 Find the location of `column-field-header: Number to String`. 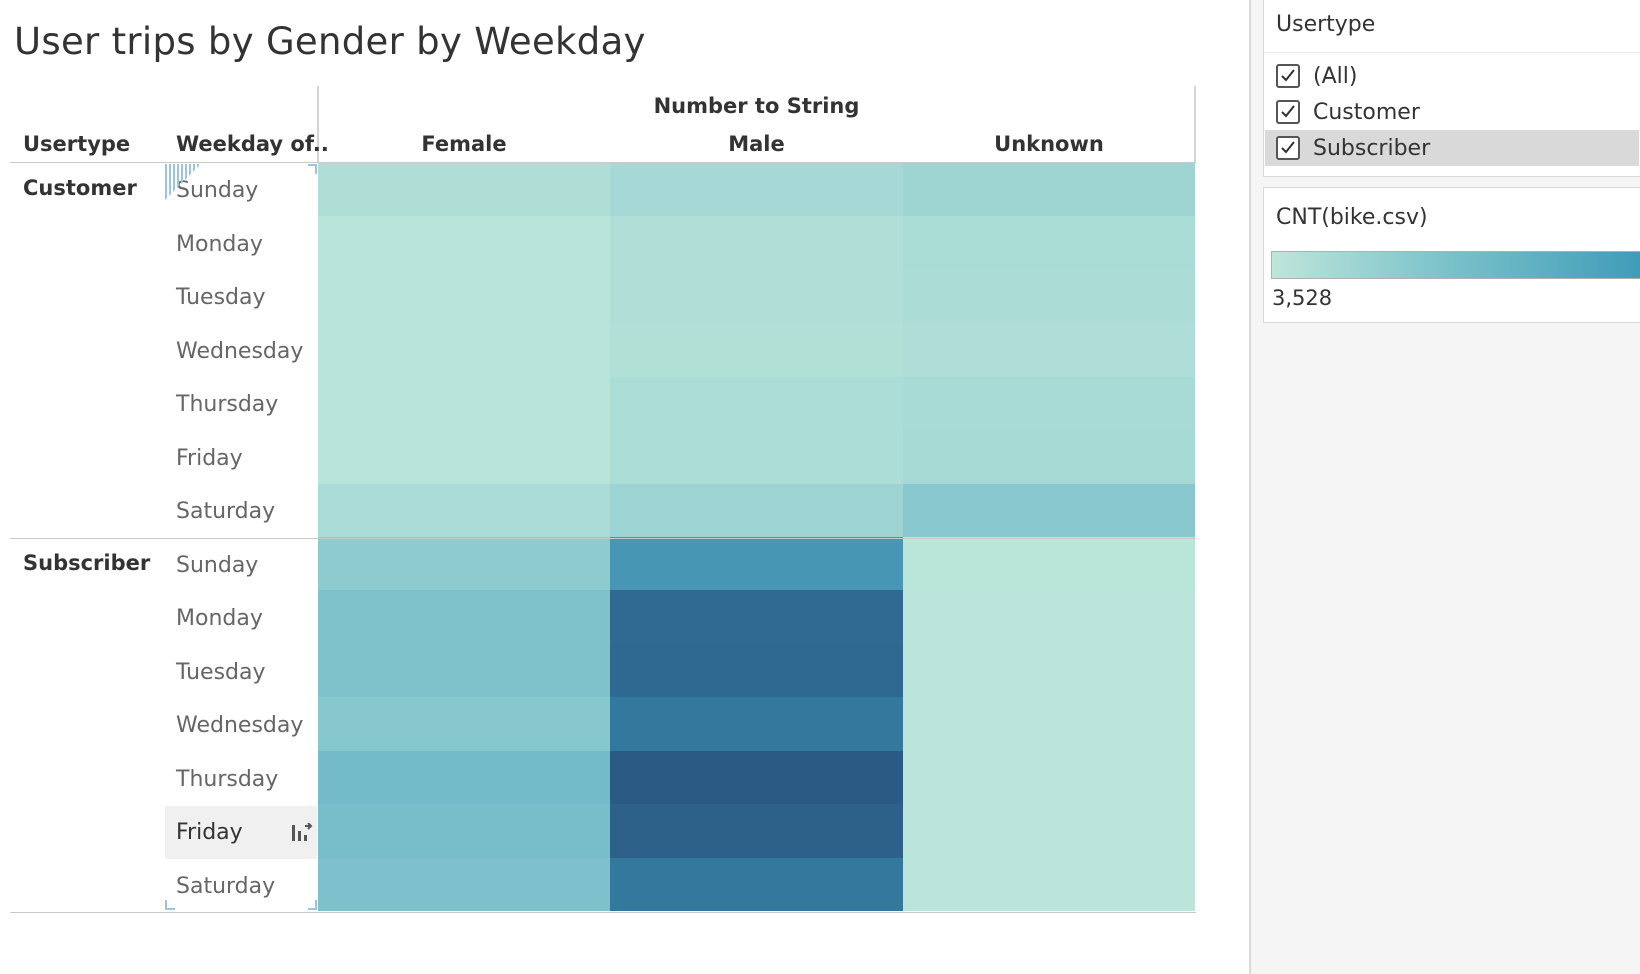

column-field-header: Number to String is located at coordinates (756, 106).